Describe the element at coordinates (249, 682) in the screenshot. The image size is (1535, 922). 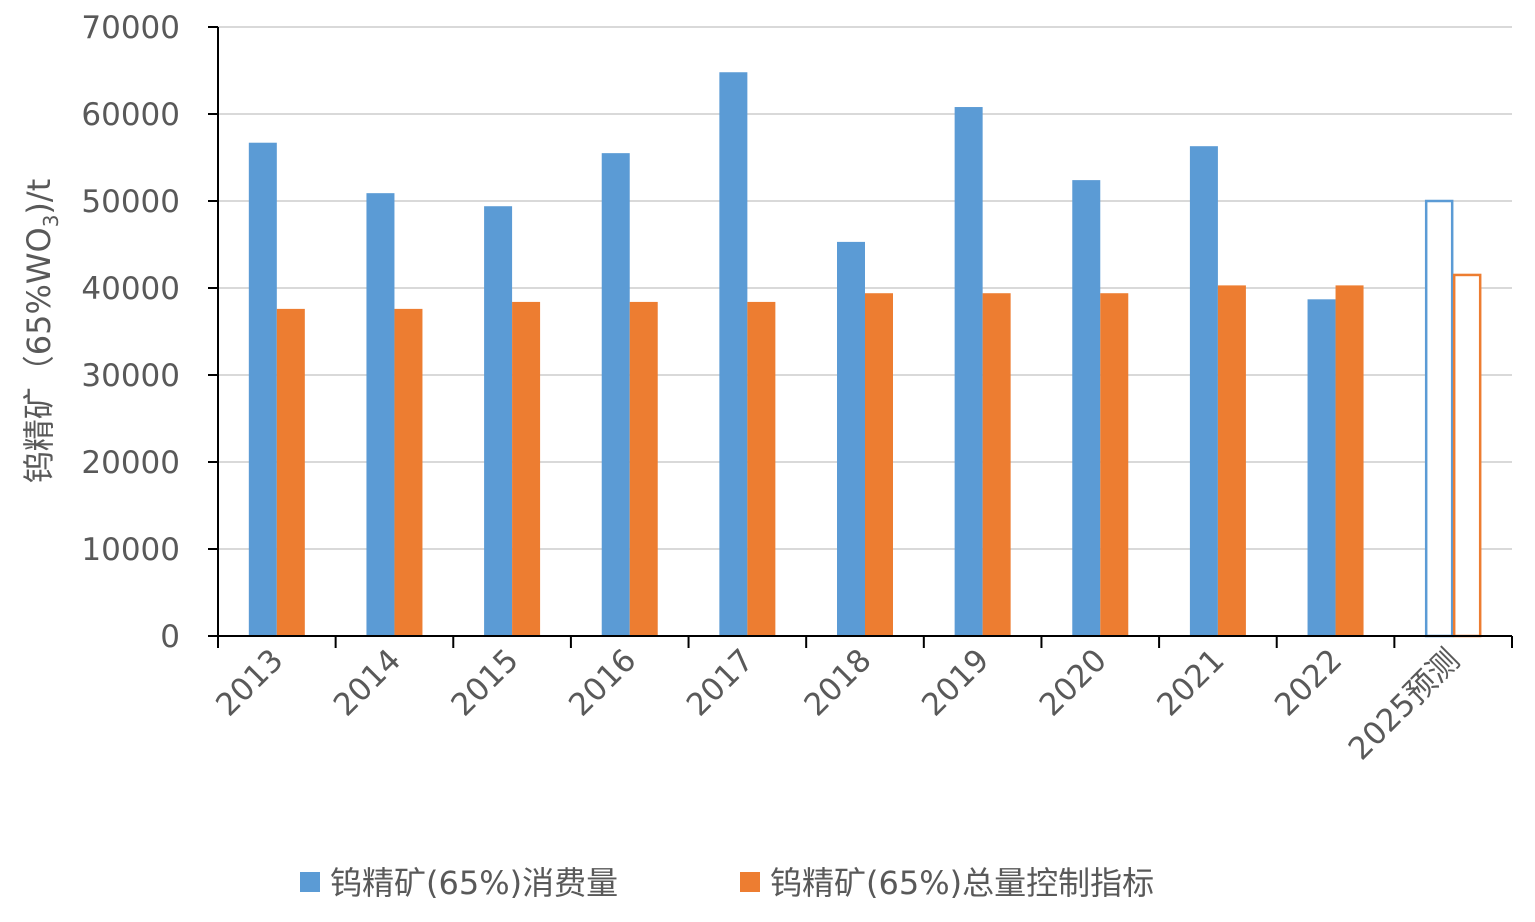
I see `x-tick-label: 2013` at that location.